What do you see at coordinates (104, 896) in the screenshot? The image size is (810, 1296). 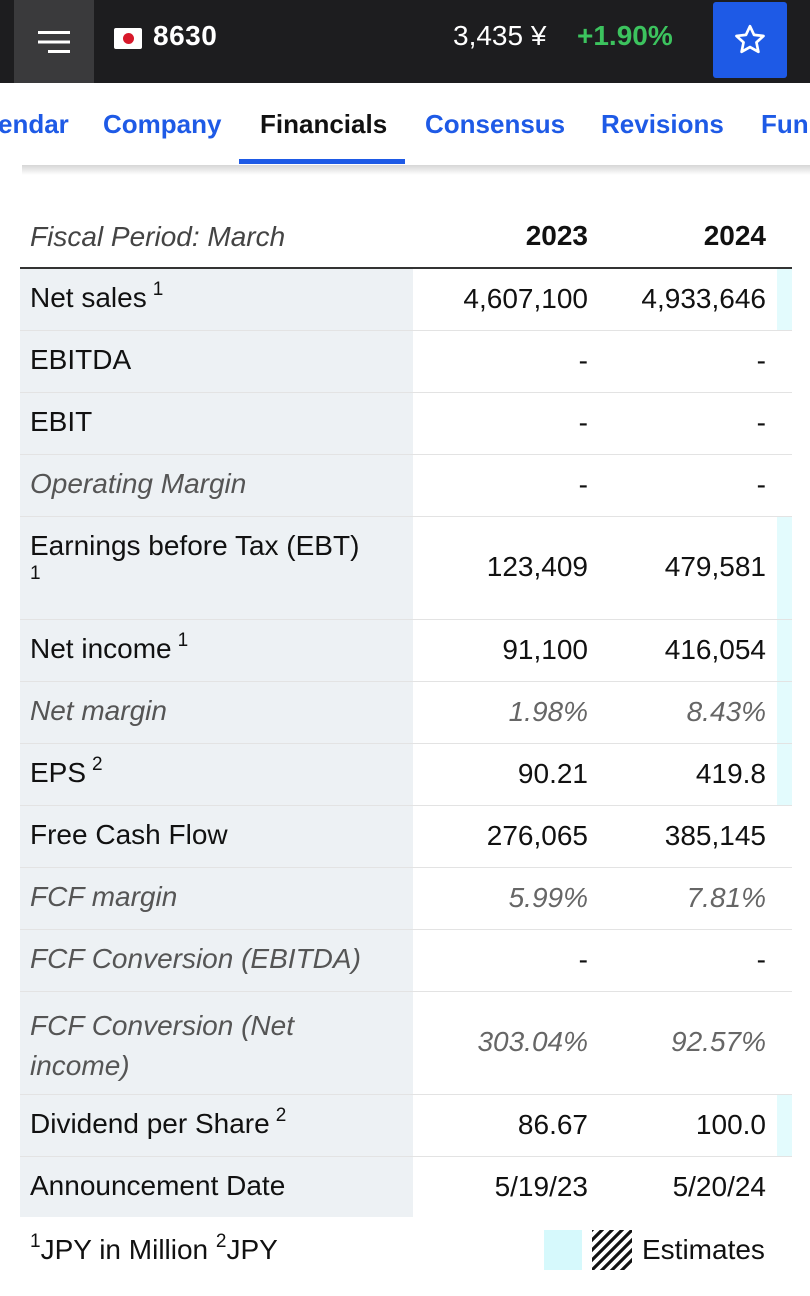 I see `row-label: FCF margin` at bounding box center [104, 896].